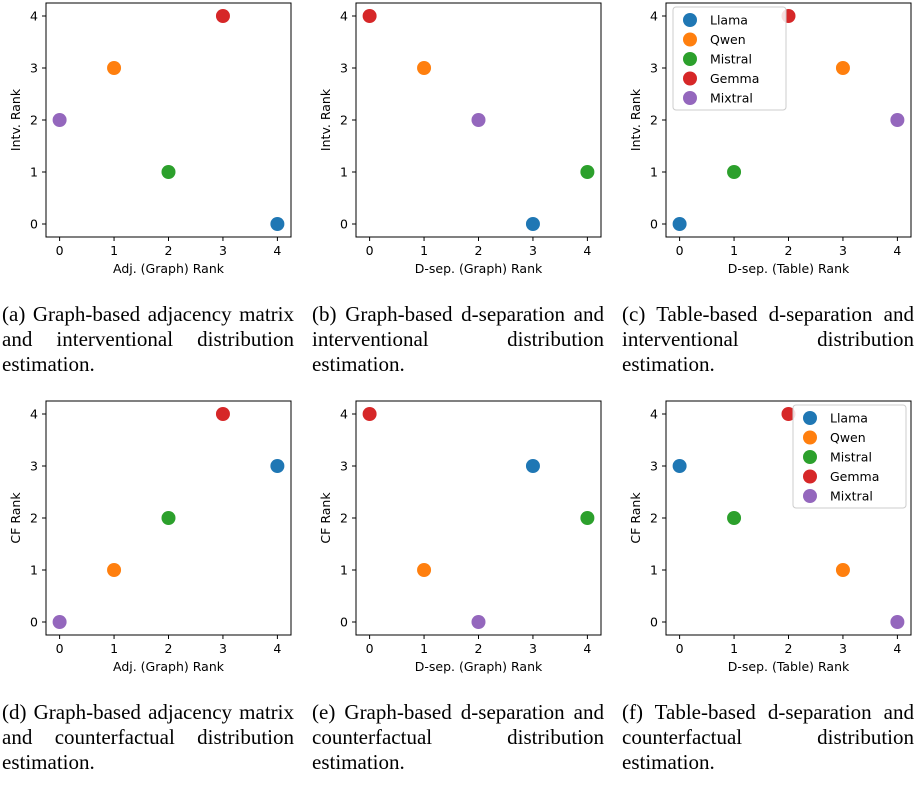 This screenshot has height=788, width=920. Describe the element at coordinates (731, 98) in the screenshot. I see `legend-label-mixtral: Mixtral` at that location.